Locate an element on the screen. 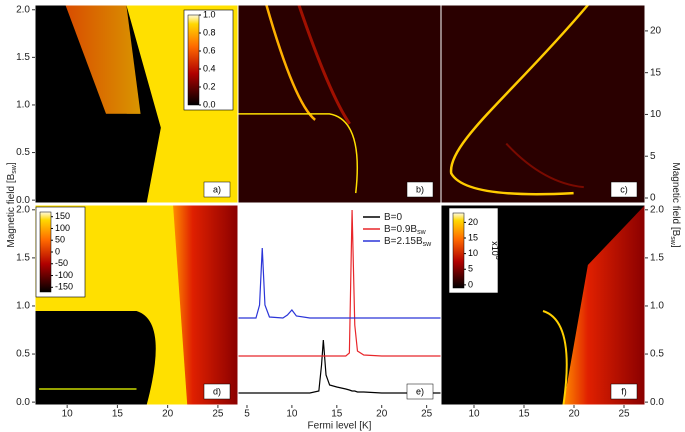 The width and height of the screenshot is (685, 432). colorbar-tick-label: -150 is located at coordinates (64, 287).